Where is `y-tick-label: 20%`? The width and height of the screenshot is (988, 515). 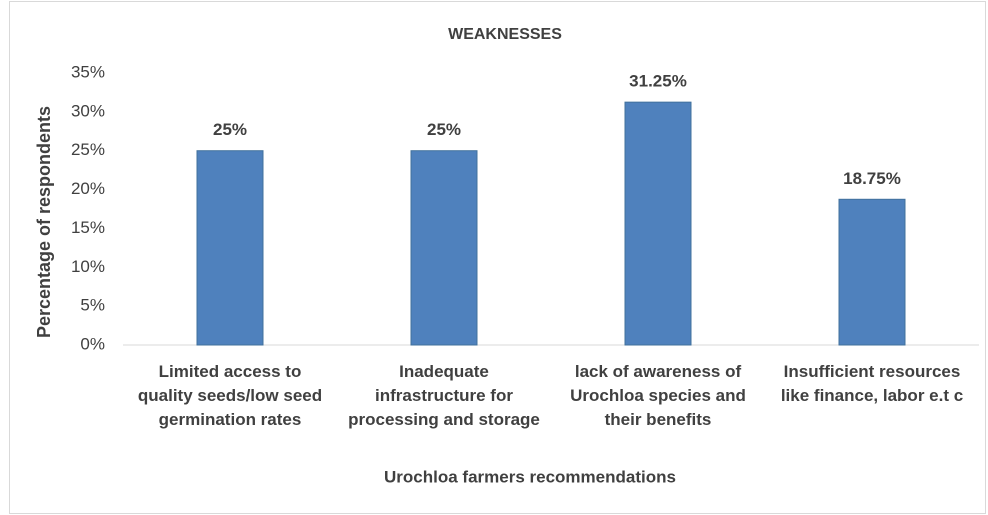 y-tick-label: 20% is located at coordinates (88, 188).